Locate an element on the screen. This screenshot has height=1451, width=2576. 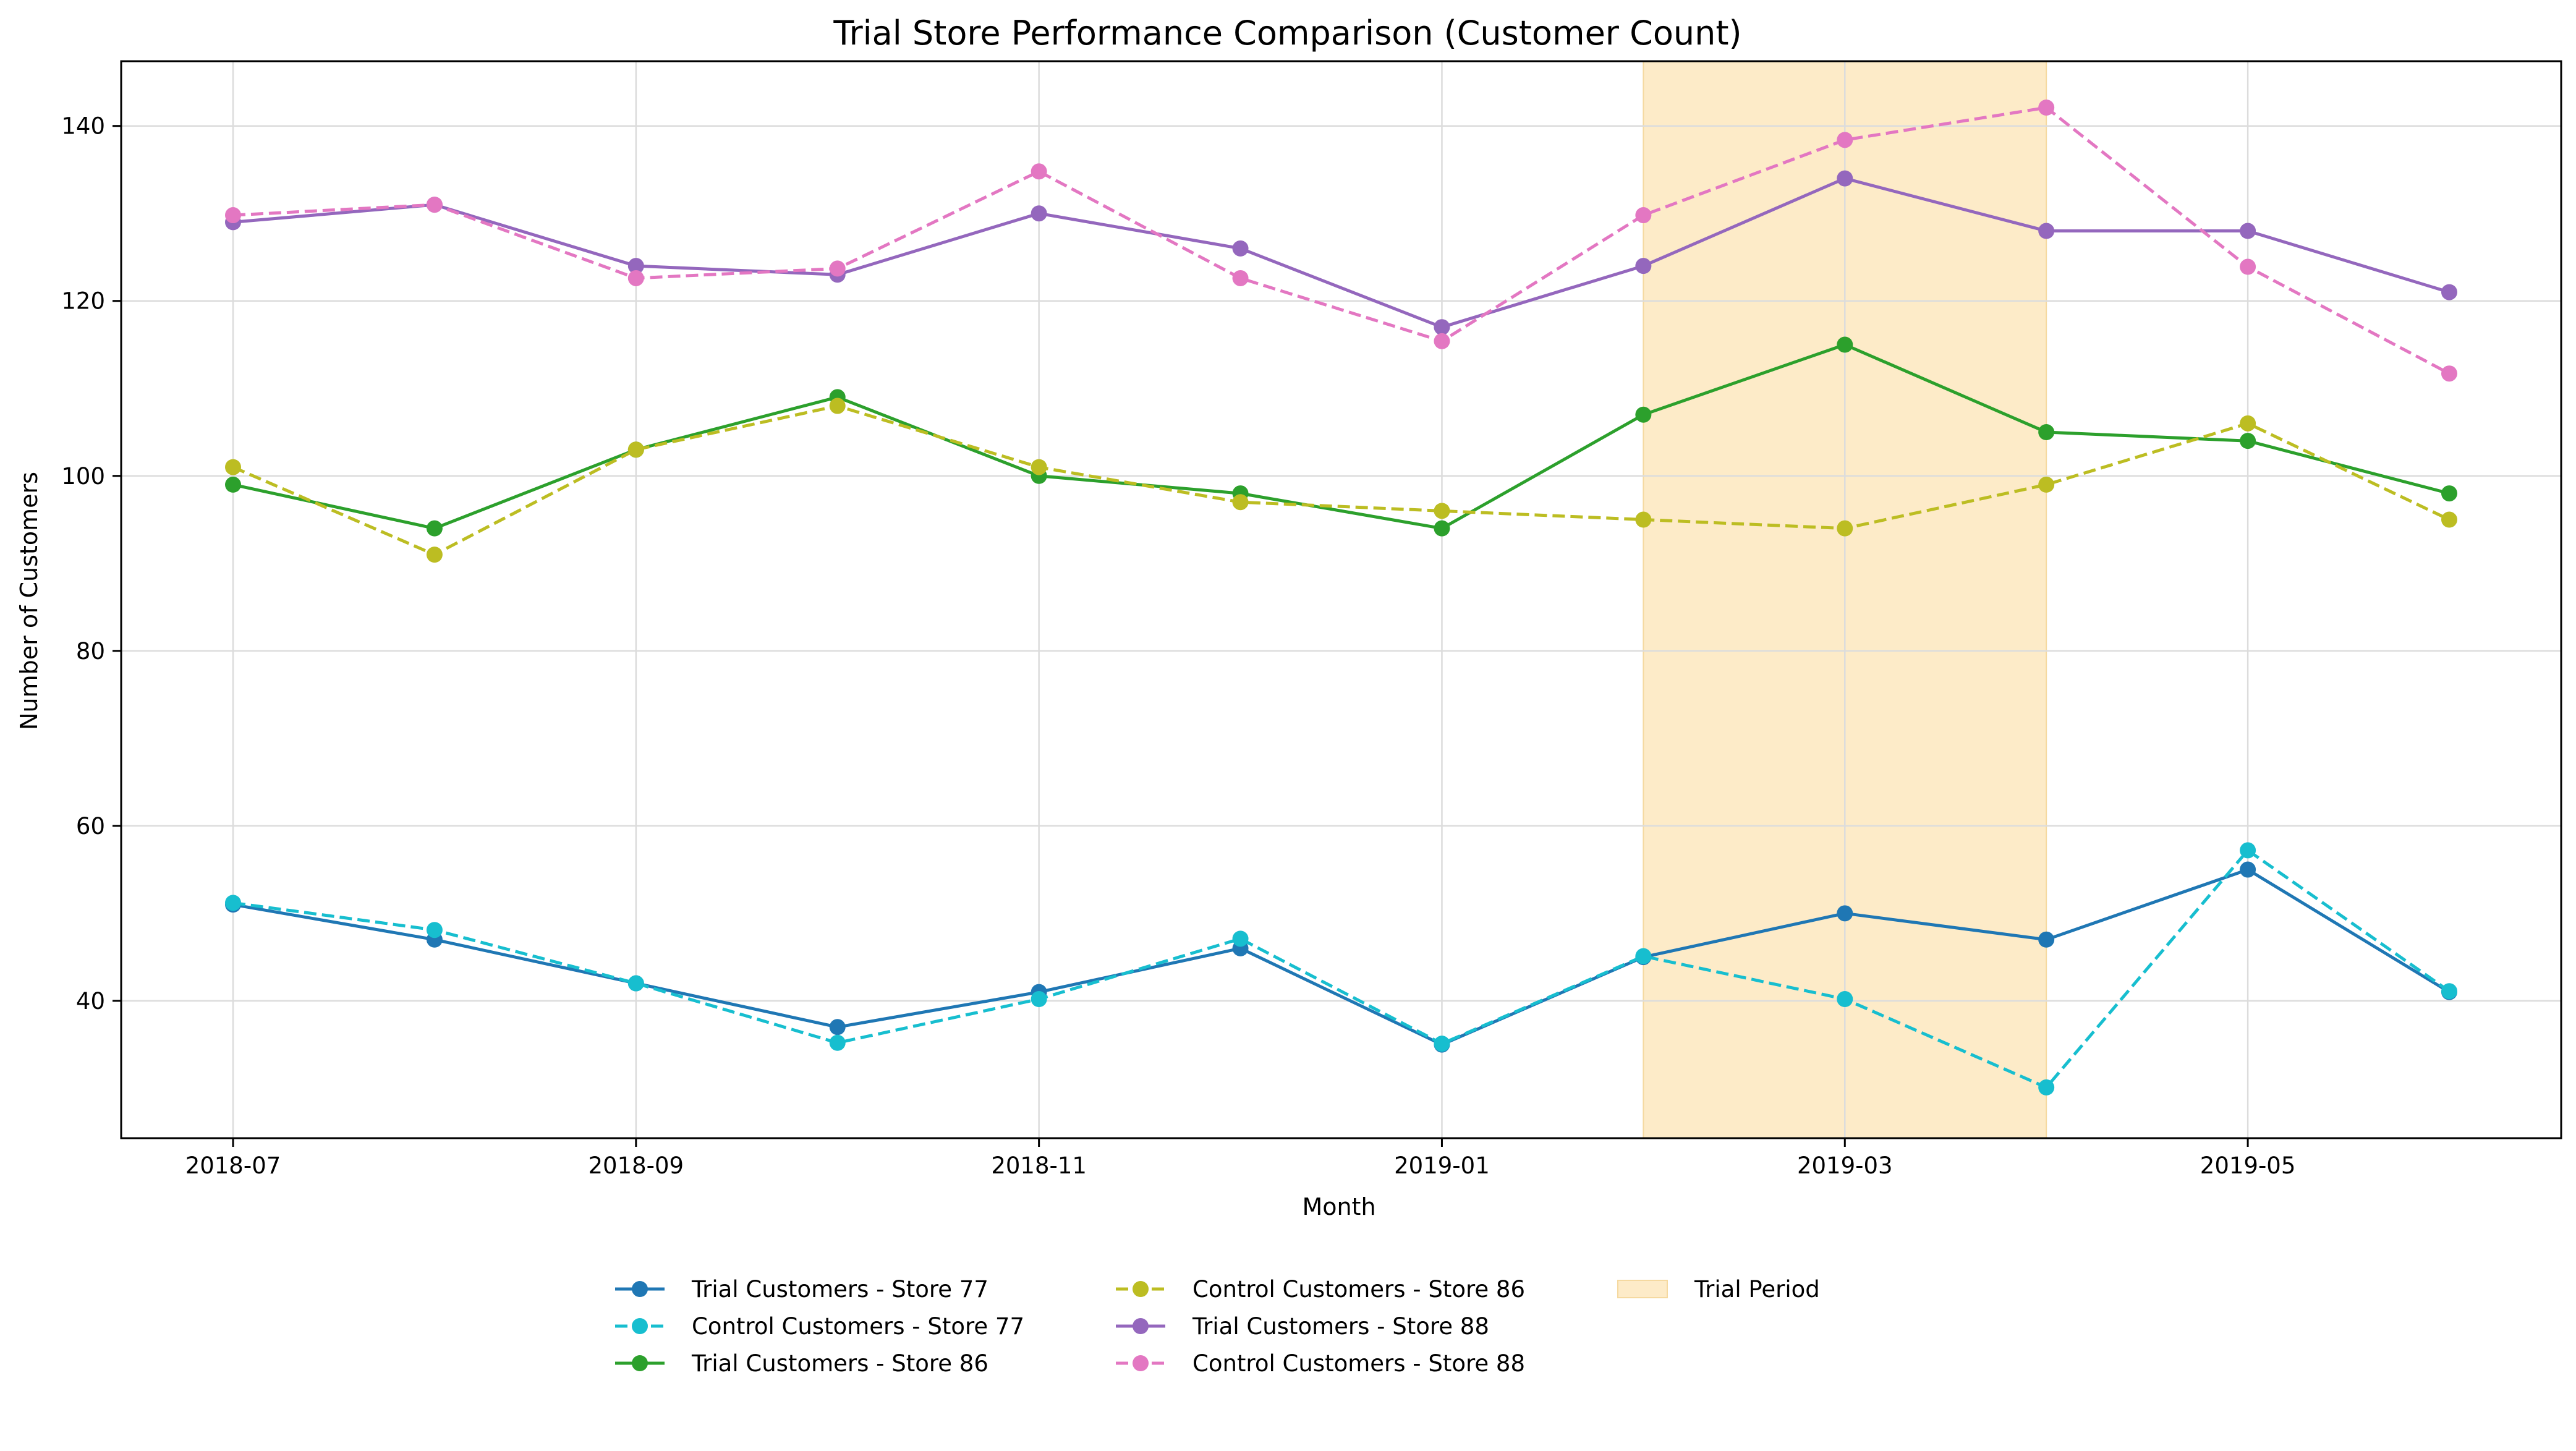
y-tick-label: 40 is located at coordinates (90, 1001).